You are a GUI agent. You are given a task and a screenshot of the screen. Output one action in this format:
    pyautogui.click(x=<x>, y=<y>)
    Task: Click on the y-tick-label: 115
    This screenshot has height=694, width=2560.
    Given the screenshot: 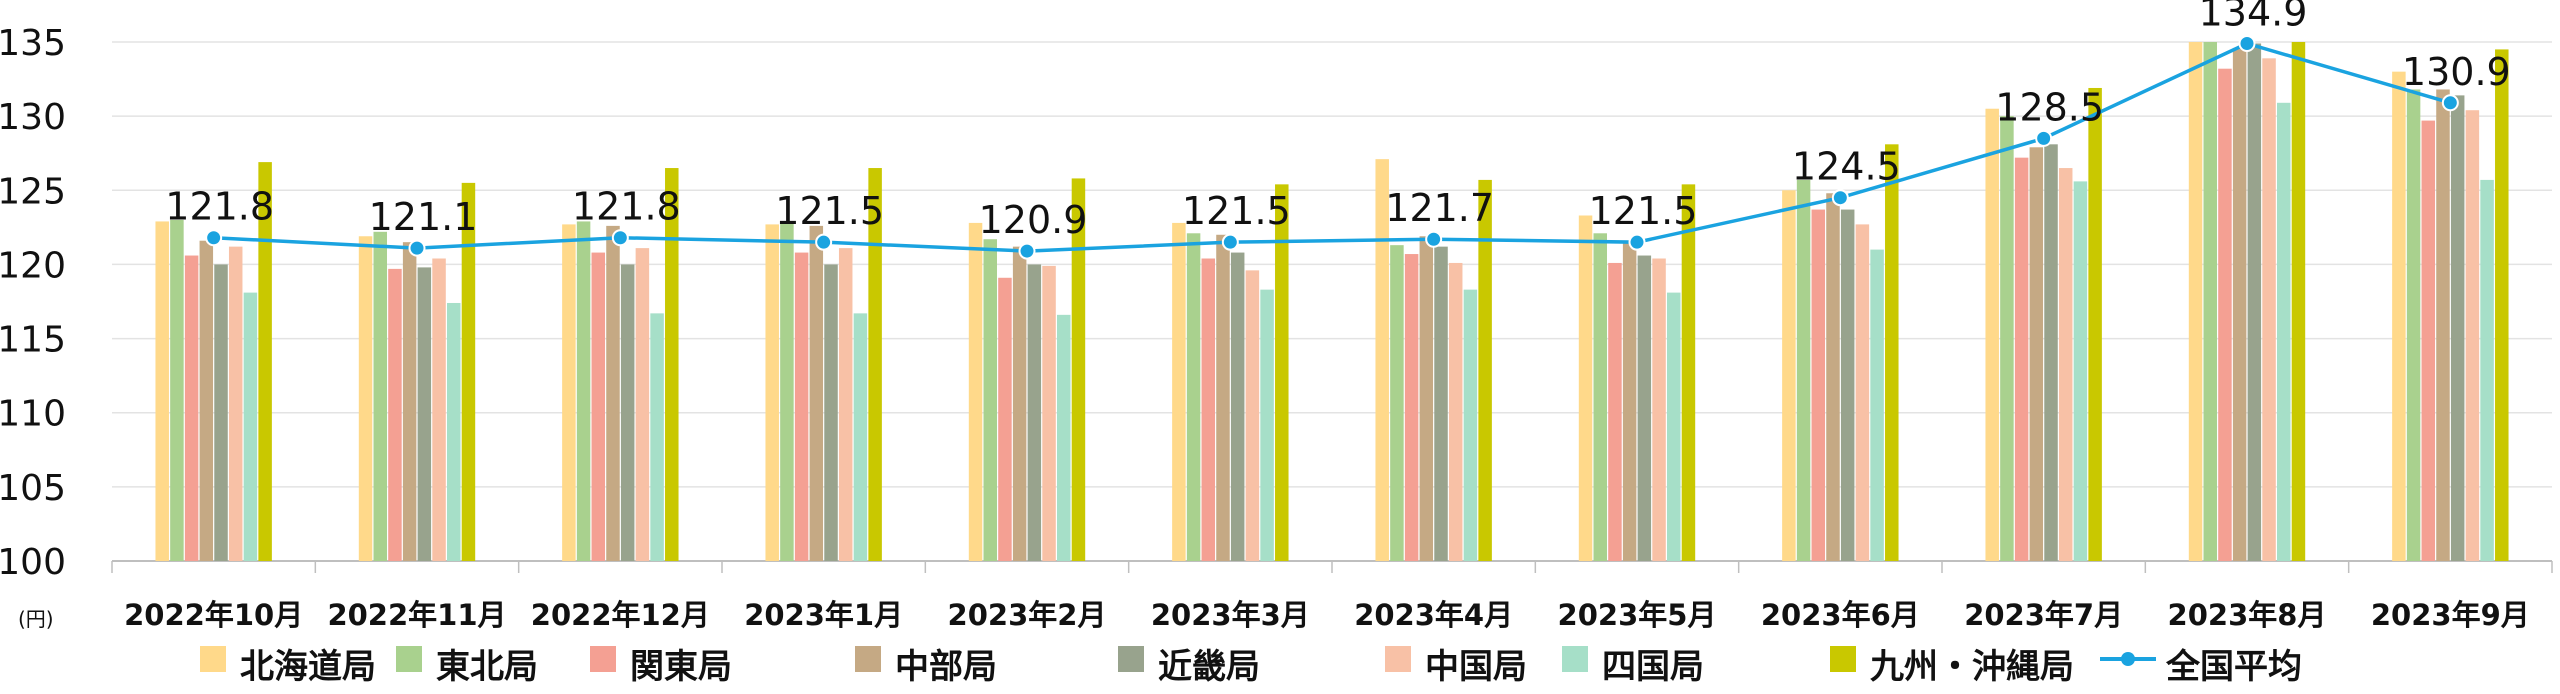 What is the action you would take?
    pyautogui.click(x=33, y=340)
    